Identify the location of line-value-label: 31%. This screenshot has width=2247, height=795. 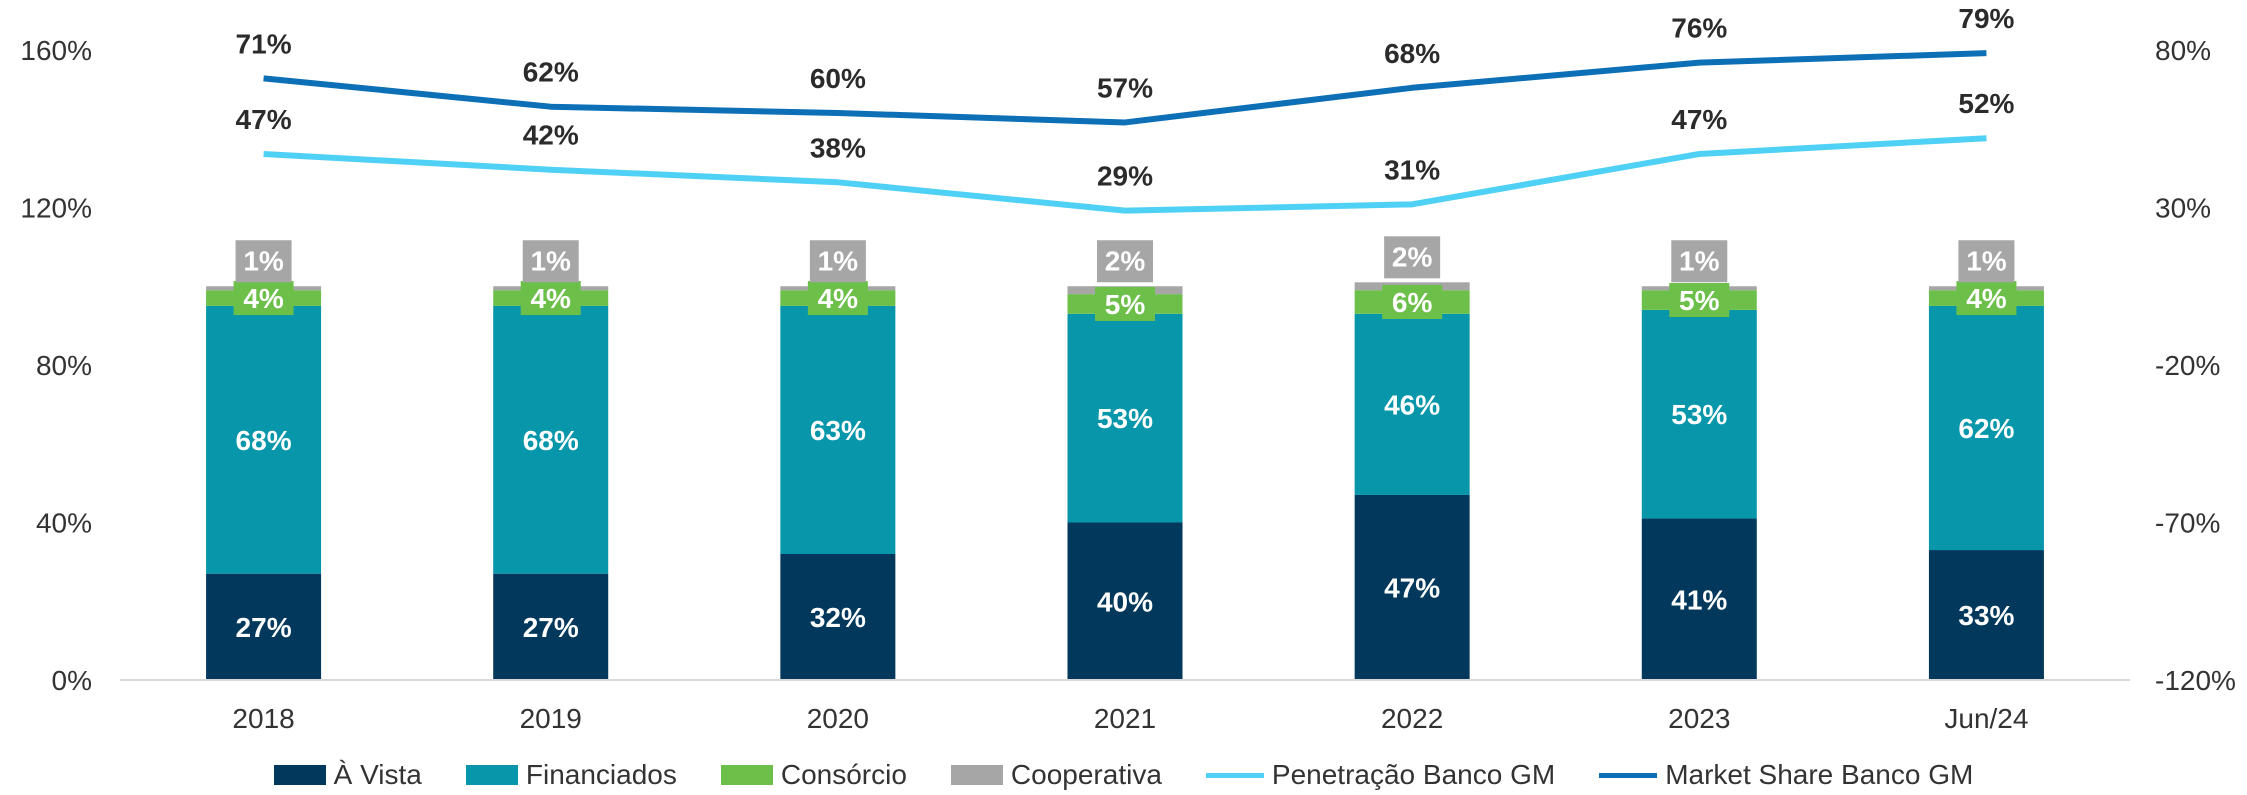
(1412, 169).